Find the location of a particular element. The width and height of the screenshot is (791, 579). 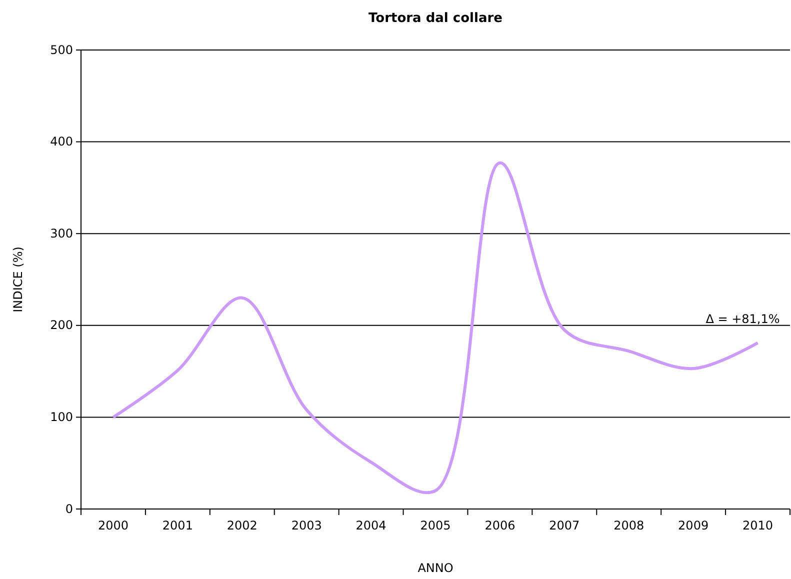

x-tick-label: 2001 is located at coordinates (177, 525).